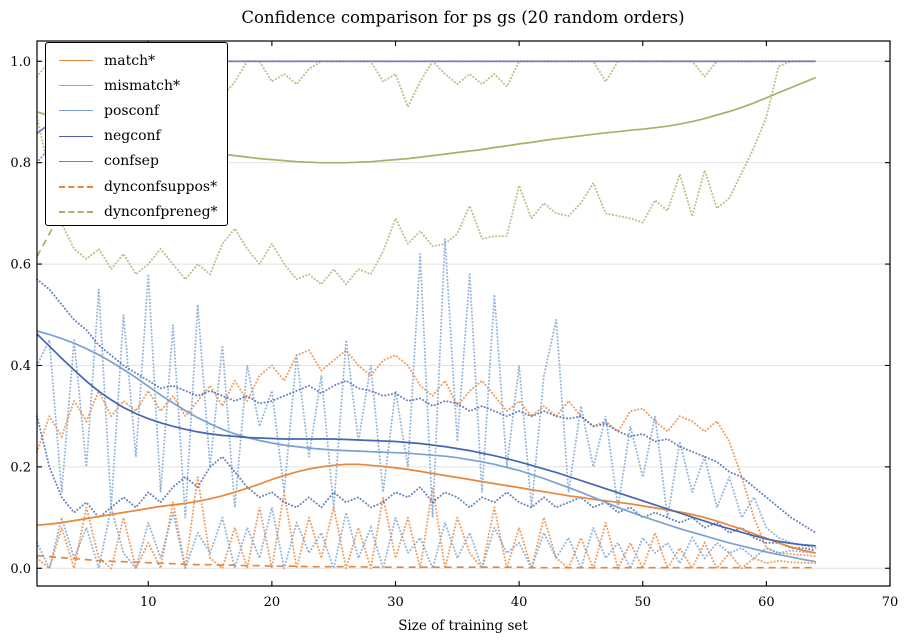 The height and width of the screenshot is (644, 906). I want to click on x-tick-label: 20, so click(272, 602).